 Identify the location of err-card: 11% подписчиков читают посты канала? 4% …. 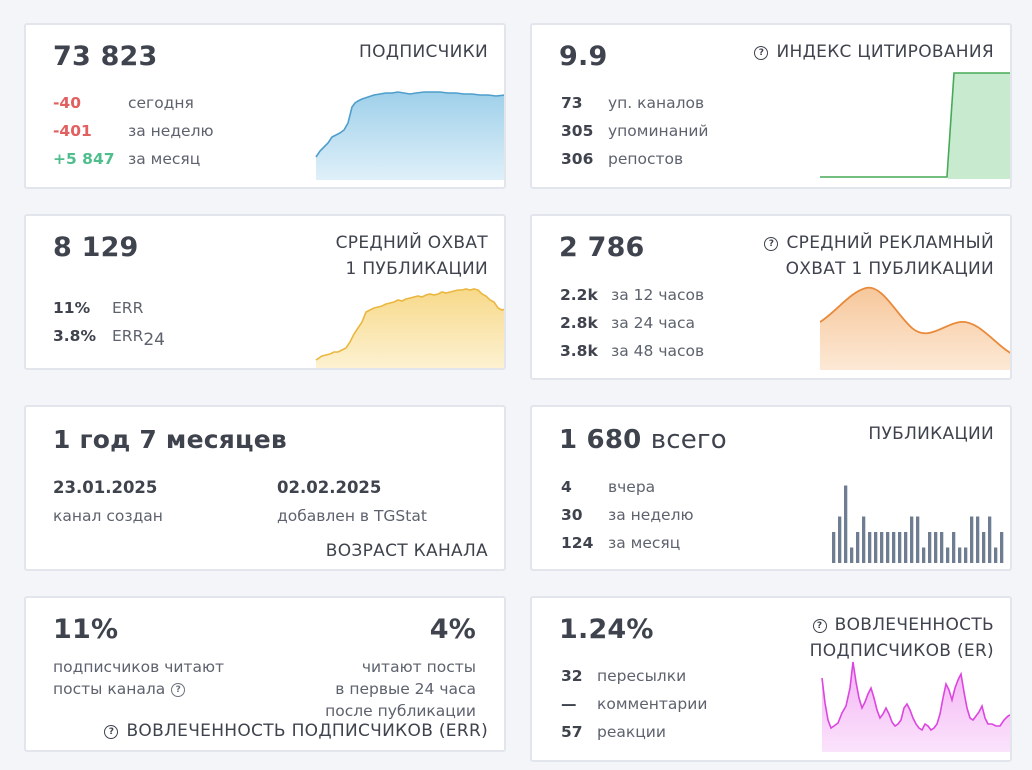
(265, 674).